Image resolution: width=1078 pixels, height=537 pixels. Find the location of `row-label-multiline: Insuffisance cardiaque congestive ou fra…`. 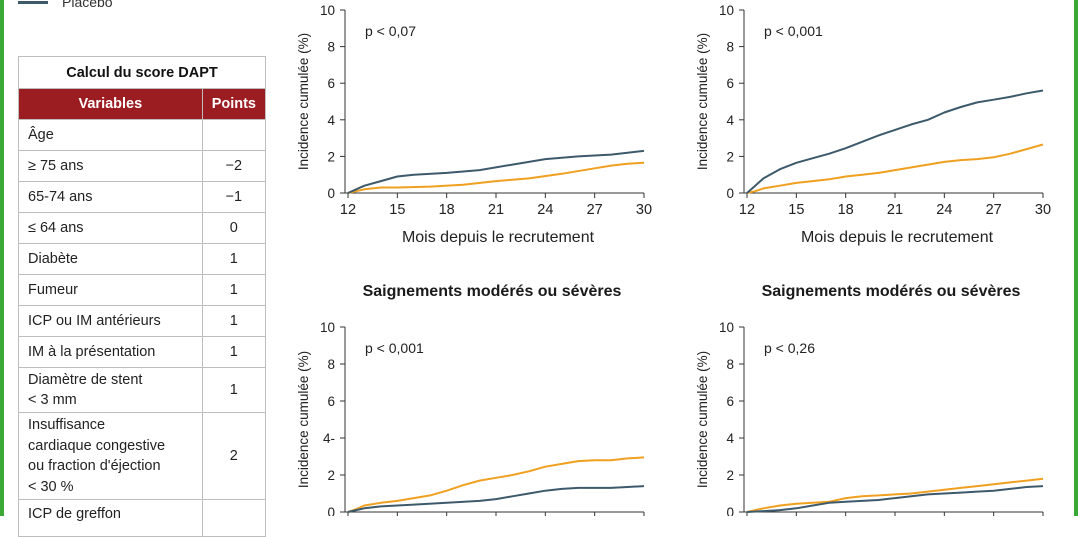

row-label-multiline: Insuffisance cardiaque congestive ou fra… is located at coordinates (110, 456).